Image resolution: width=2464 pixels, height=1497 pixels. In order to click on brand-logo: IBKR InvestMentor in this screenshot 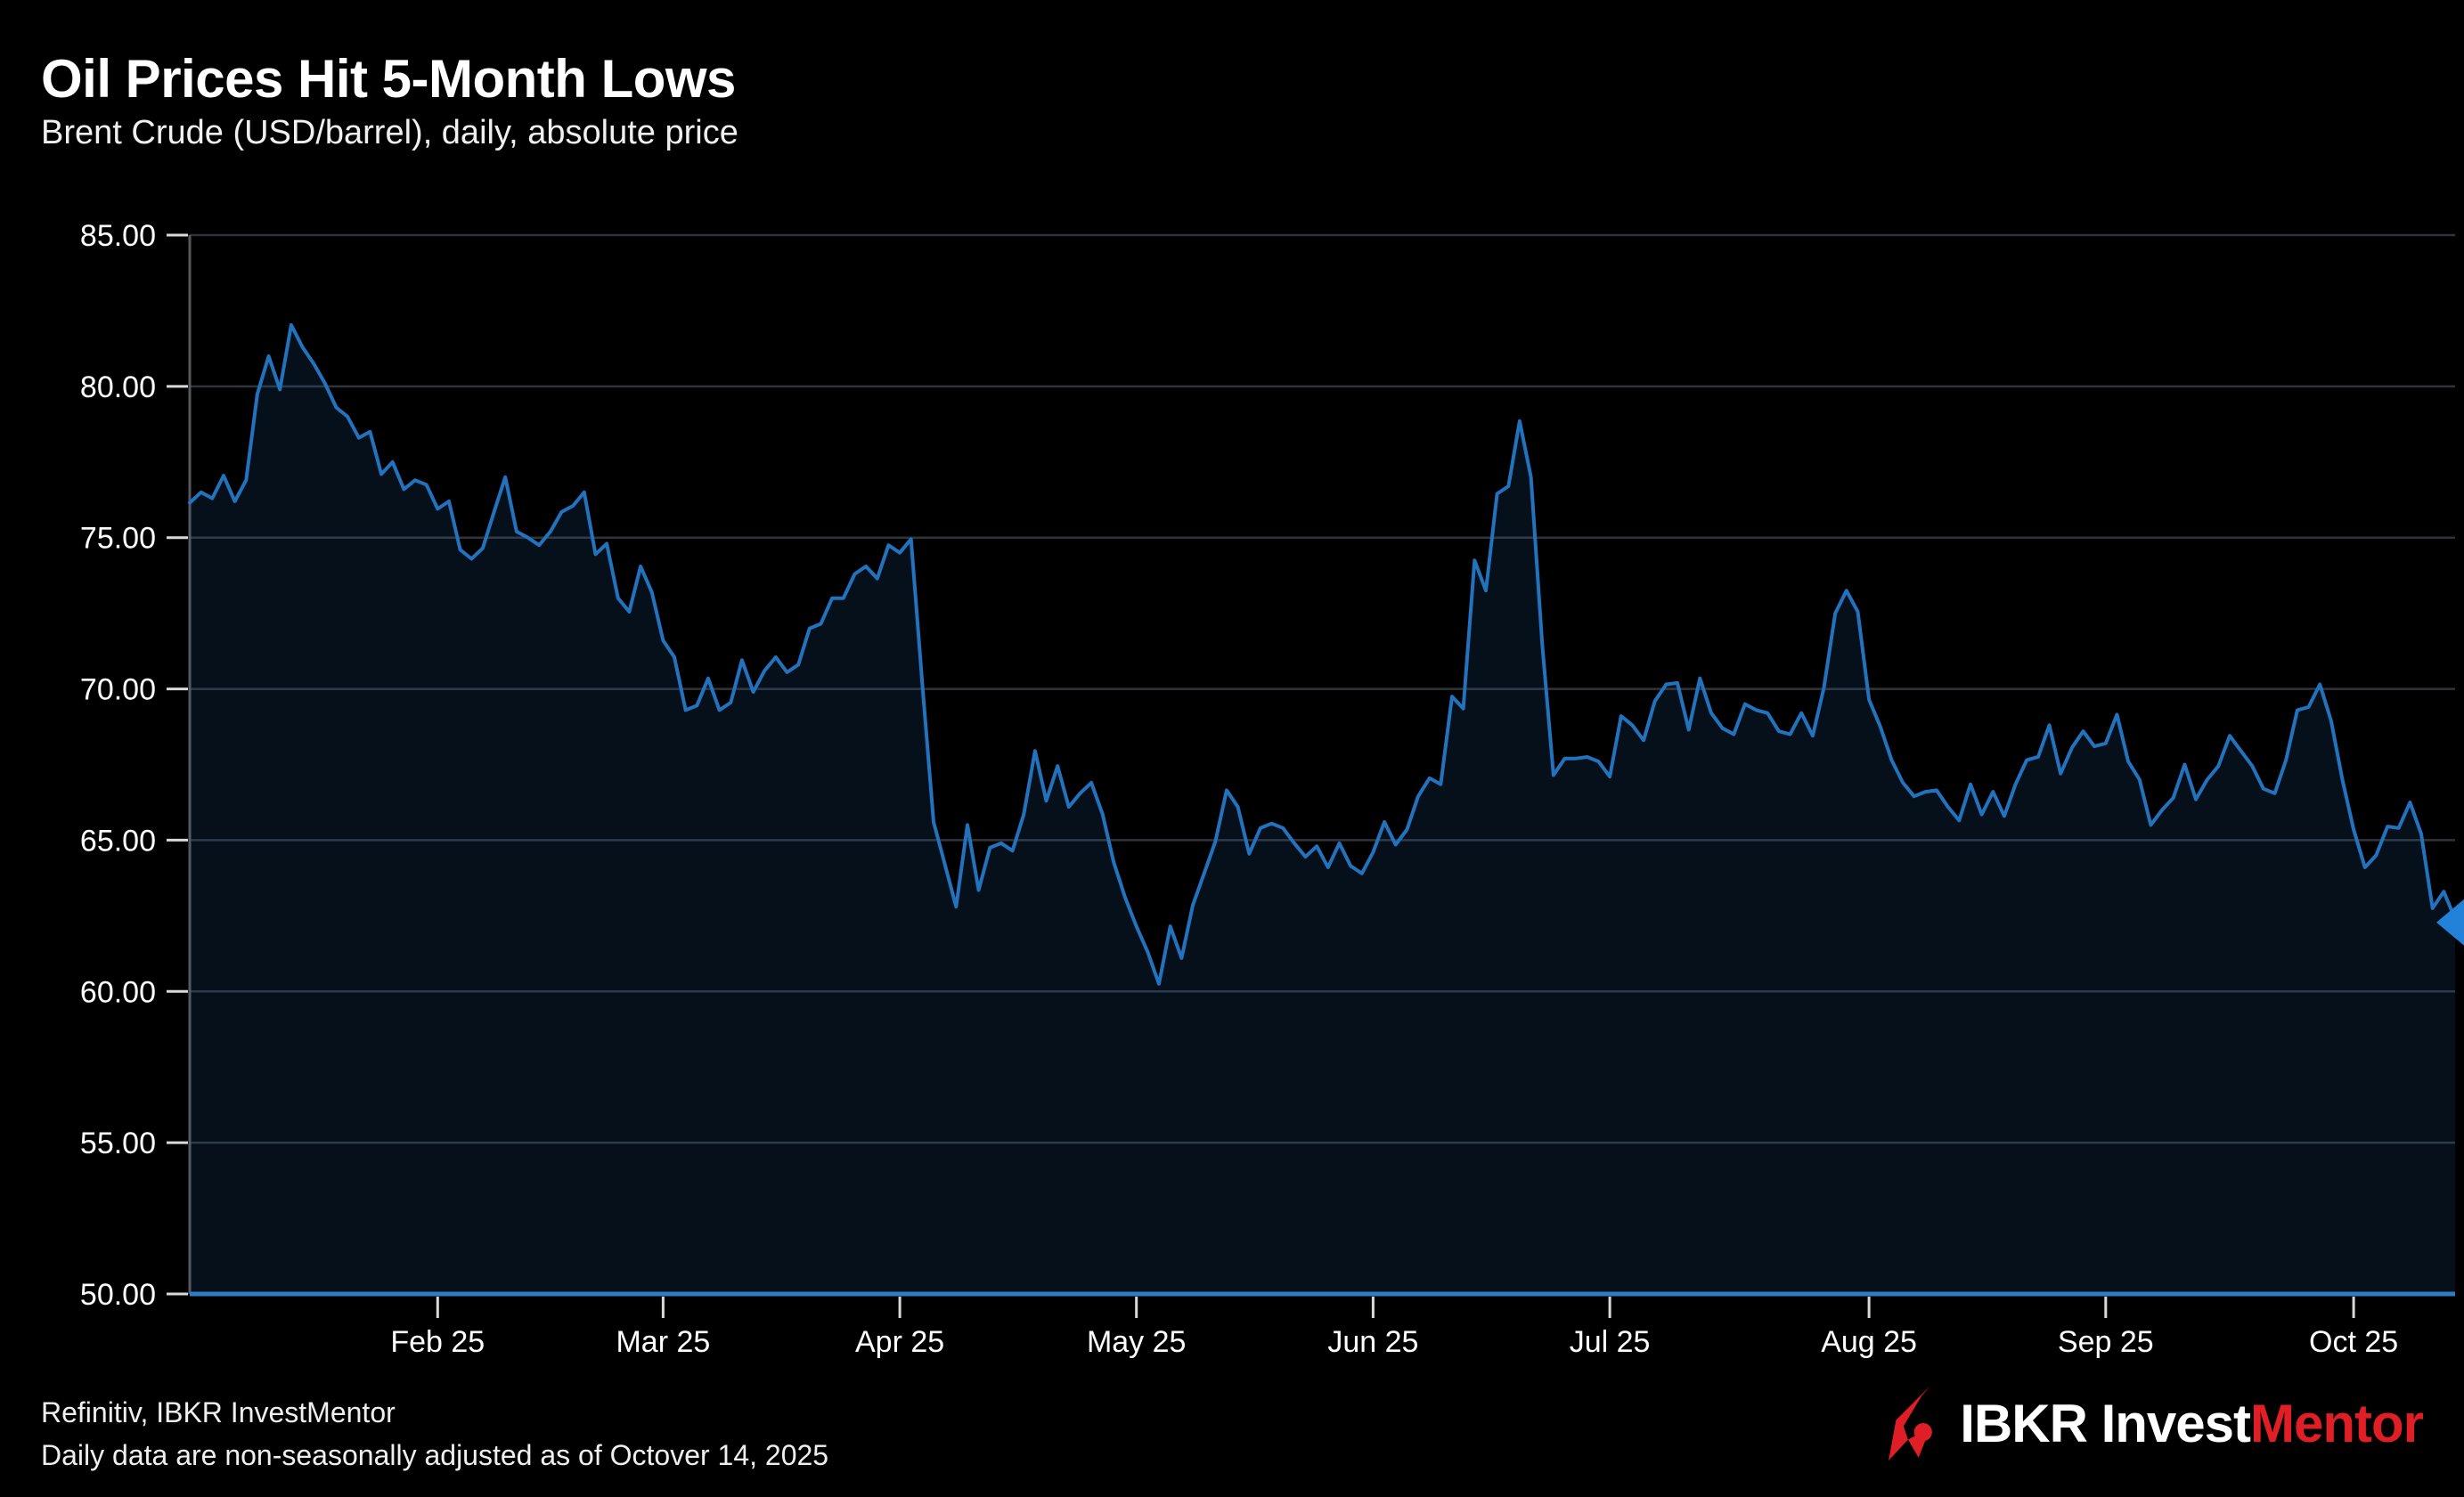, I will do `click(2157, 1423)`.